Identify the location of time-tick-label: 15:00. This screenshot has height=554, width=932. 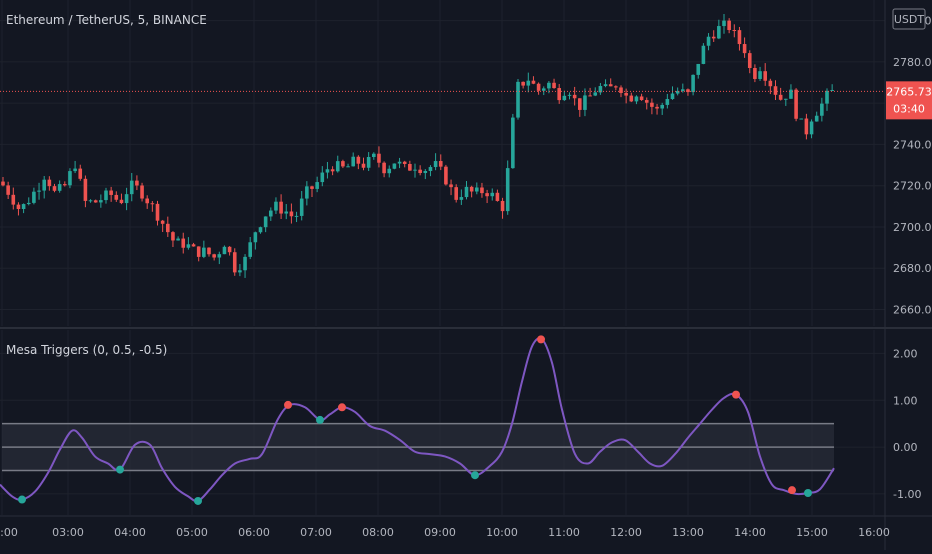
(812, 532).